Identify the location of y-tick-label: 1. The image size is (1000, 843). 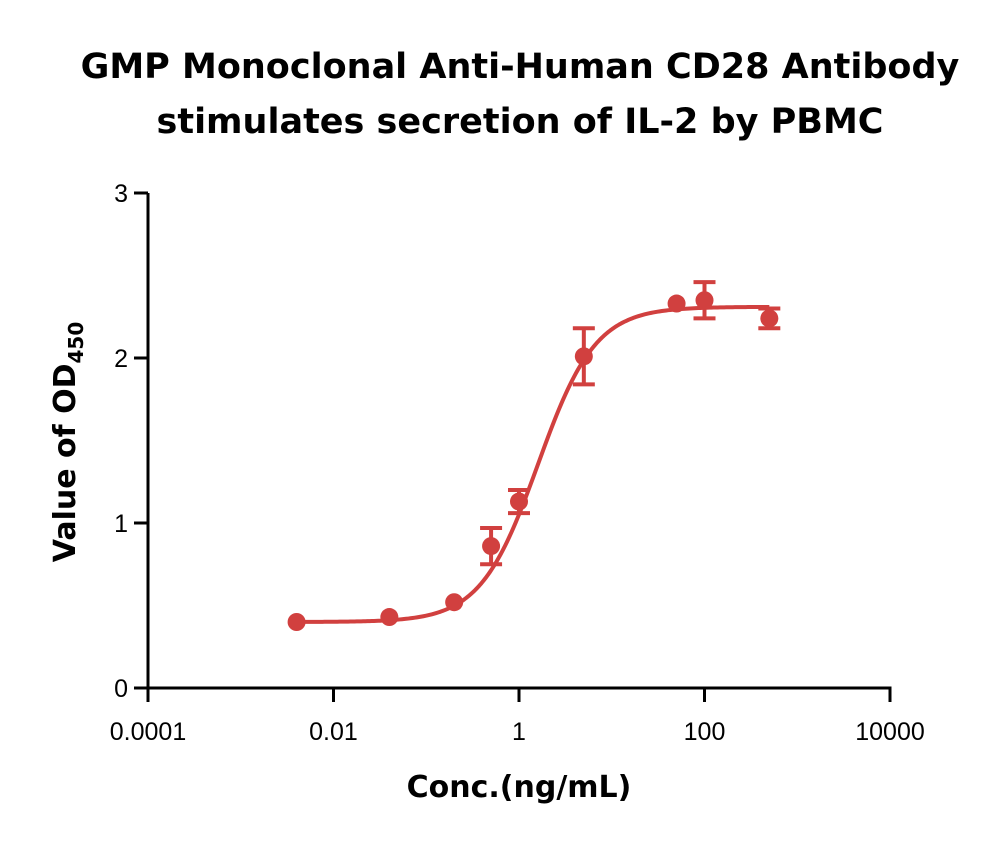
(121, 524).